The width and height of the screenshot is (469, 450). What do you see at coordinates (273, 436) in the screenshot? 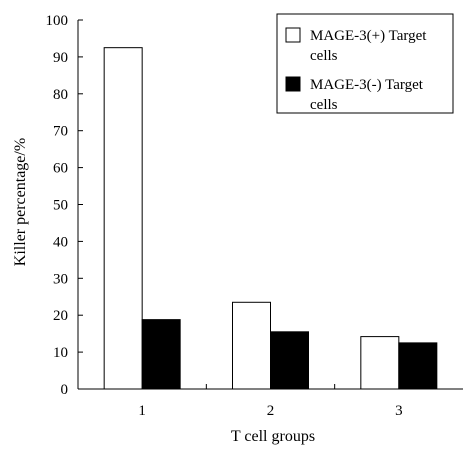
I see `x-axis-label: T cell groups` at bounding box center [273, 436].